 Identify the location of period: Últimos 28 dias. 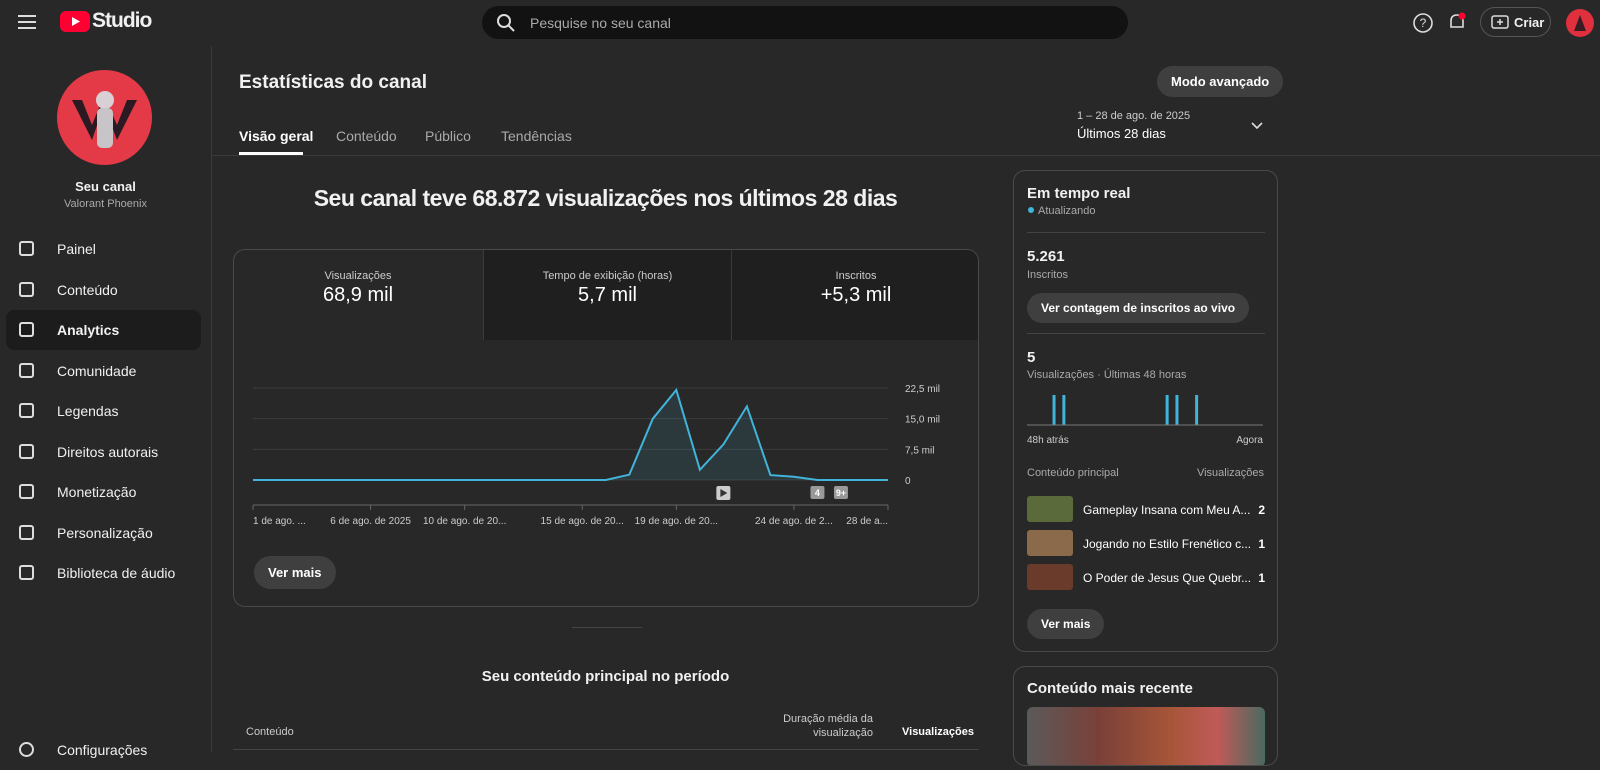
(1121, 133).